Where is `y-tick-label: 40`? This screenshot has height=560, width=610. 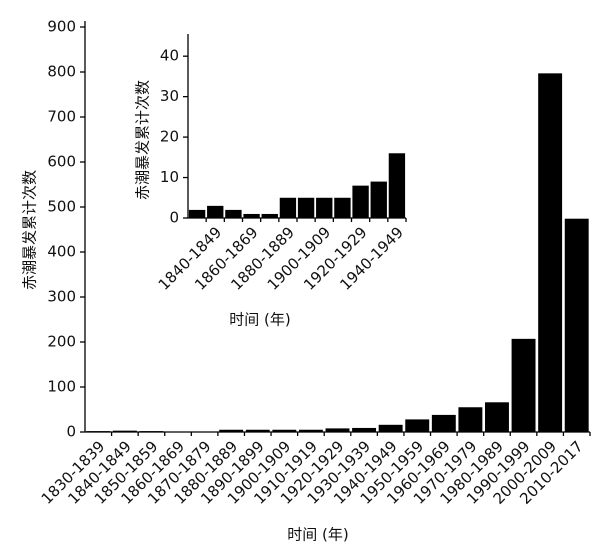
y-tick-label: 40 is located at coordinates (169, 56).